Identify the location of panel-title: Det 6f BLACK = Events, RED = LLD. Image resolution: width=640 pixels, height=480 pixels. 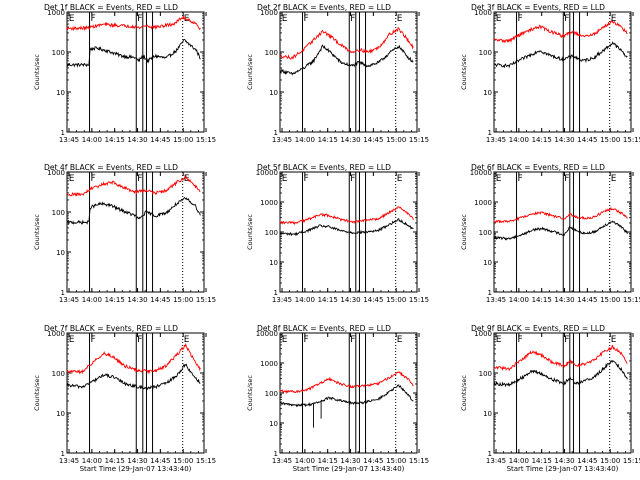
(538, 167).